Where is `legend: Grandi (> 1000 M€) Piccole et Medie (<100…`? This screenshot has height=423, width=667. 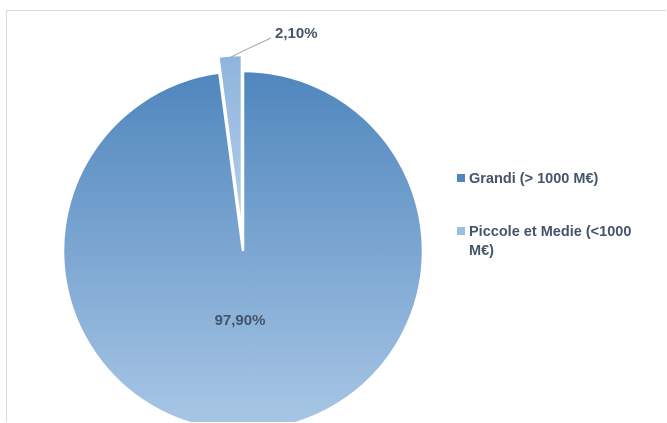
legend: Grandi (> 1000 M€) Piccole et Medie (<100… is located at coordinates (544, 215).